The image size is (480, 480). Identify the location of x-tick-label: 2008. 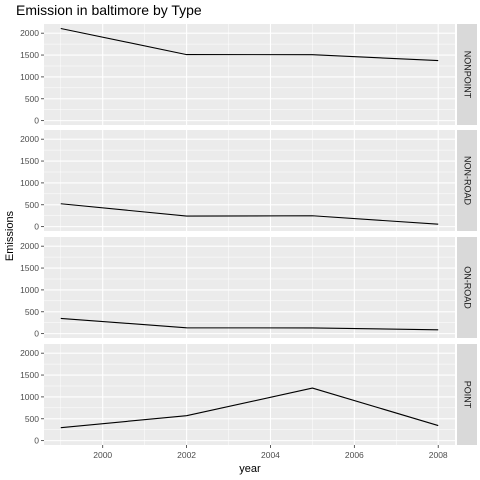
(438, 455).